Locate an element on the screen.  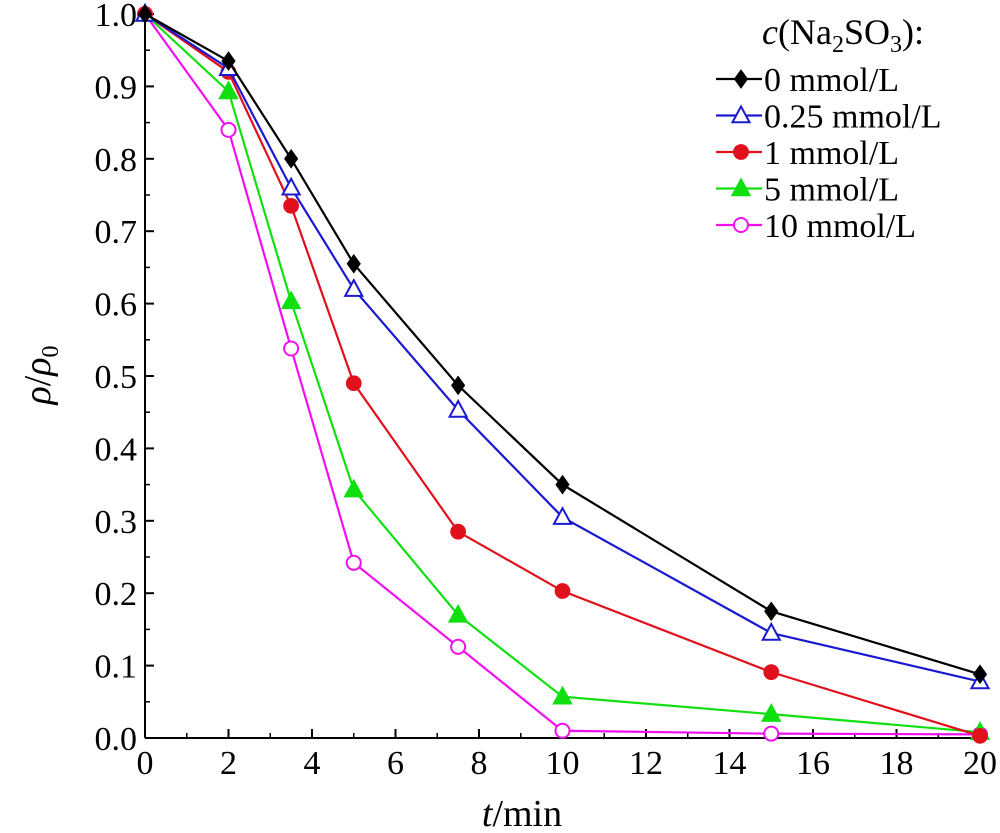
x-tick-label: 2 is located at coordinates (228, 763).